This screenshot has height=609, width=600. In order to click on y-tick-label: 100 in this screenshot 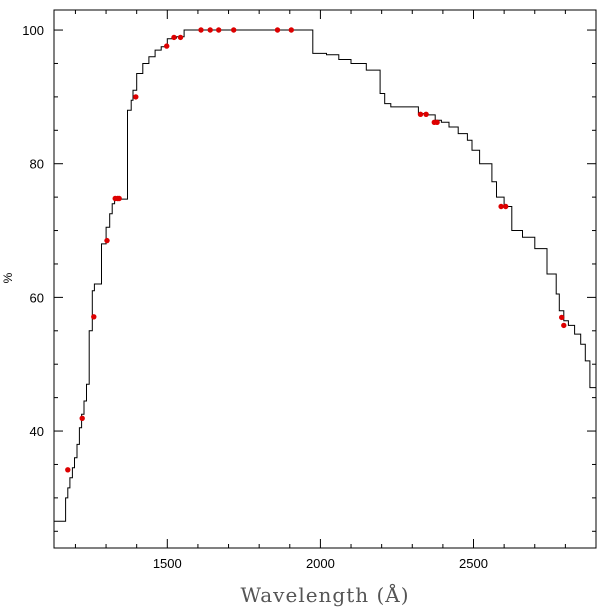, I will do `click(33, 30)`.